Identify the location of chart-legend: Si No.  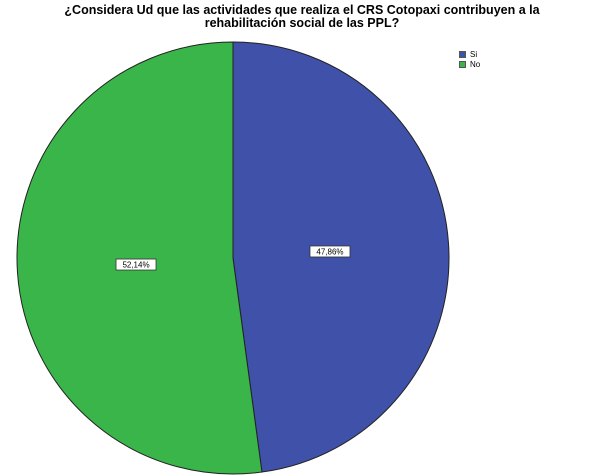
(469, 59).